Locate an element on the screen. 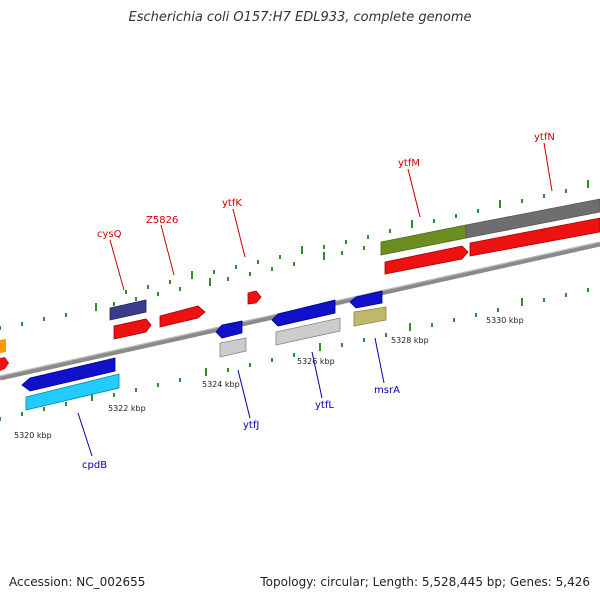 The image size is (600, 600). leader-ytfN is located at coordinates (548, 167).